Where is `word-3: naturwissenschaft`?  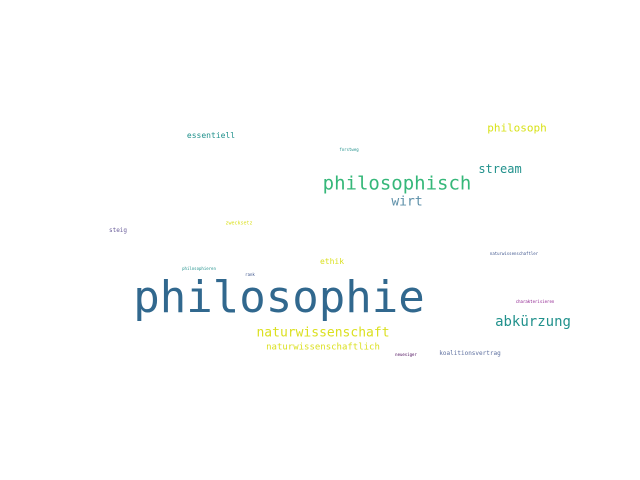 word-3: naturwissenschaft is located at coordinates (323, 333).